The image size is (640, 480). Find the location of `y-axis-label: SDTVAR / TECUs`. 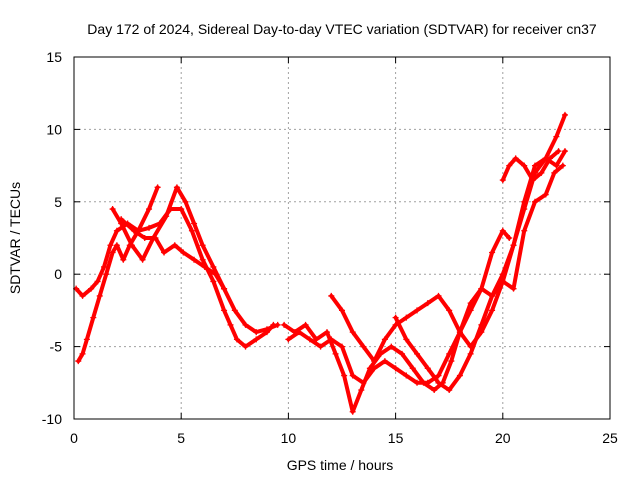

y-axis-label: SDTVAR / TECUs is located at coordinates (15, 238).